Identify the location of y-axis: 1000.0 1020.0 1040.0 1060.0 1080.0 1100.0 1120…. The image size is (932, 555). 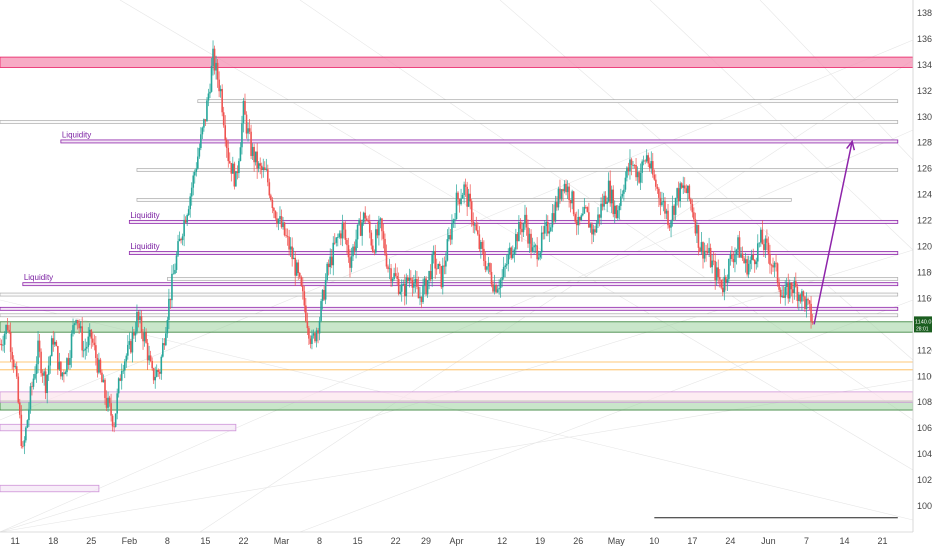
(922, 275).